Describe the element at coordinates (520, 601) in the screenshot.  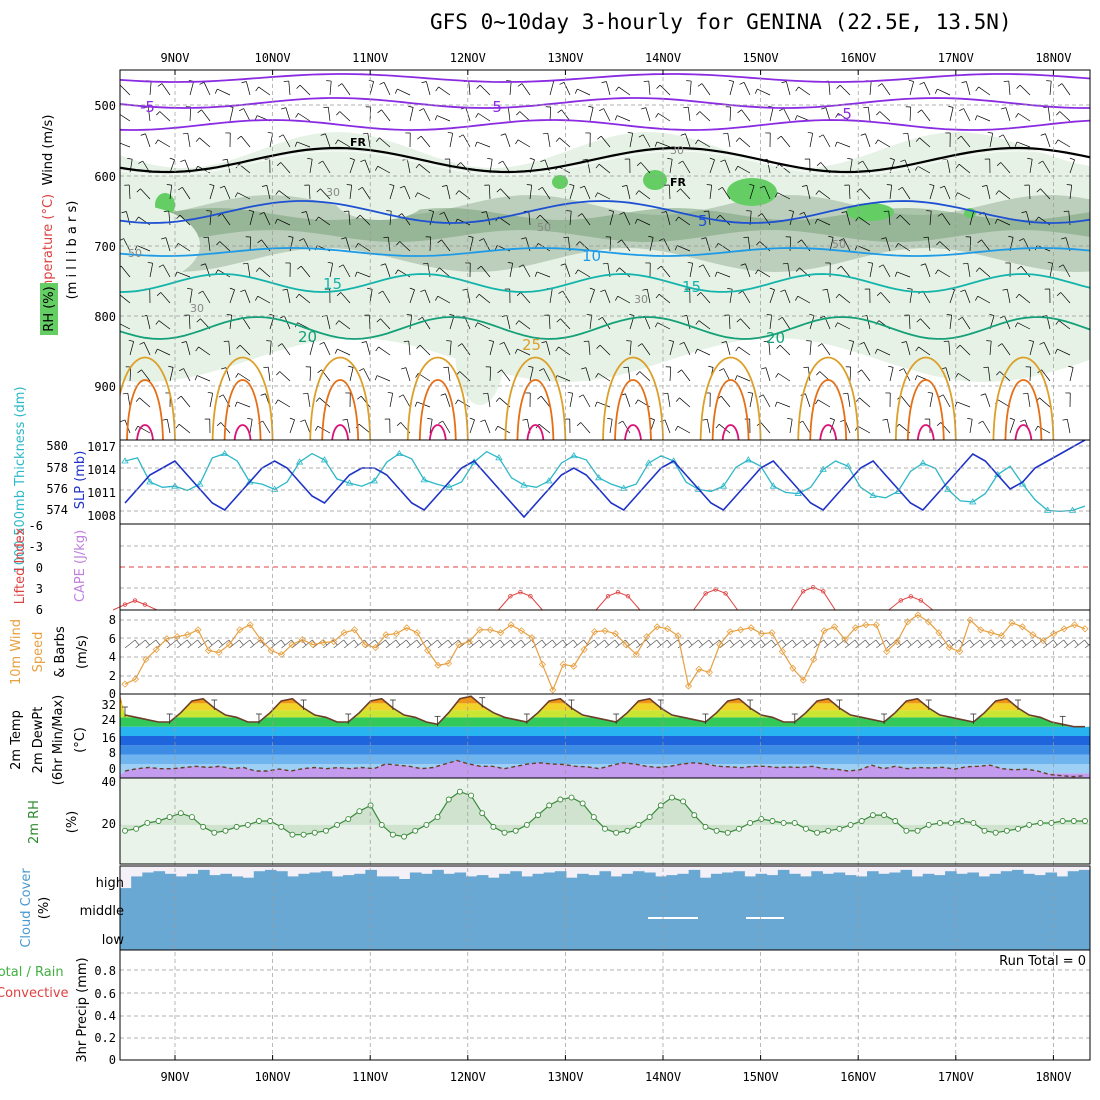
I see `li-bump-13NOV` at that location.